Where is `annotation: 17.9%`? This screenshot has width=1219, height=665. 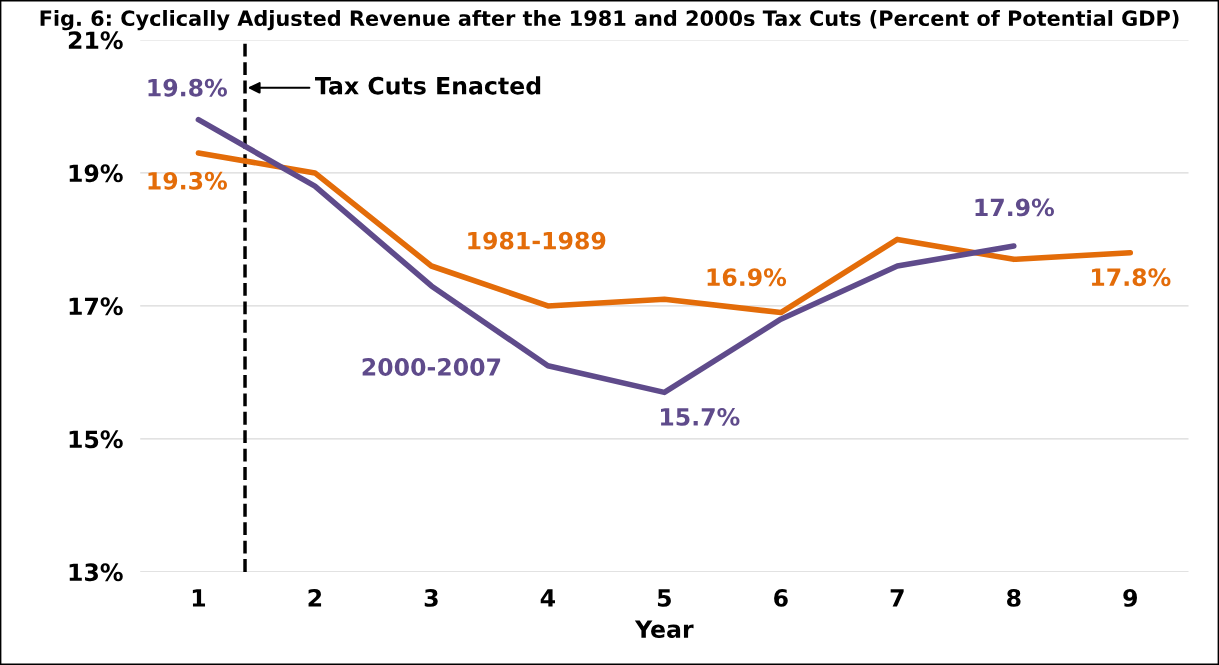
annotation: 17.9% is located at coordinates (1015, 207).